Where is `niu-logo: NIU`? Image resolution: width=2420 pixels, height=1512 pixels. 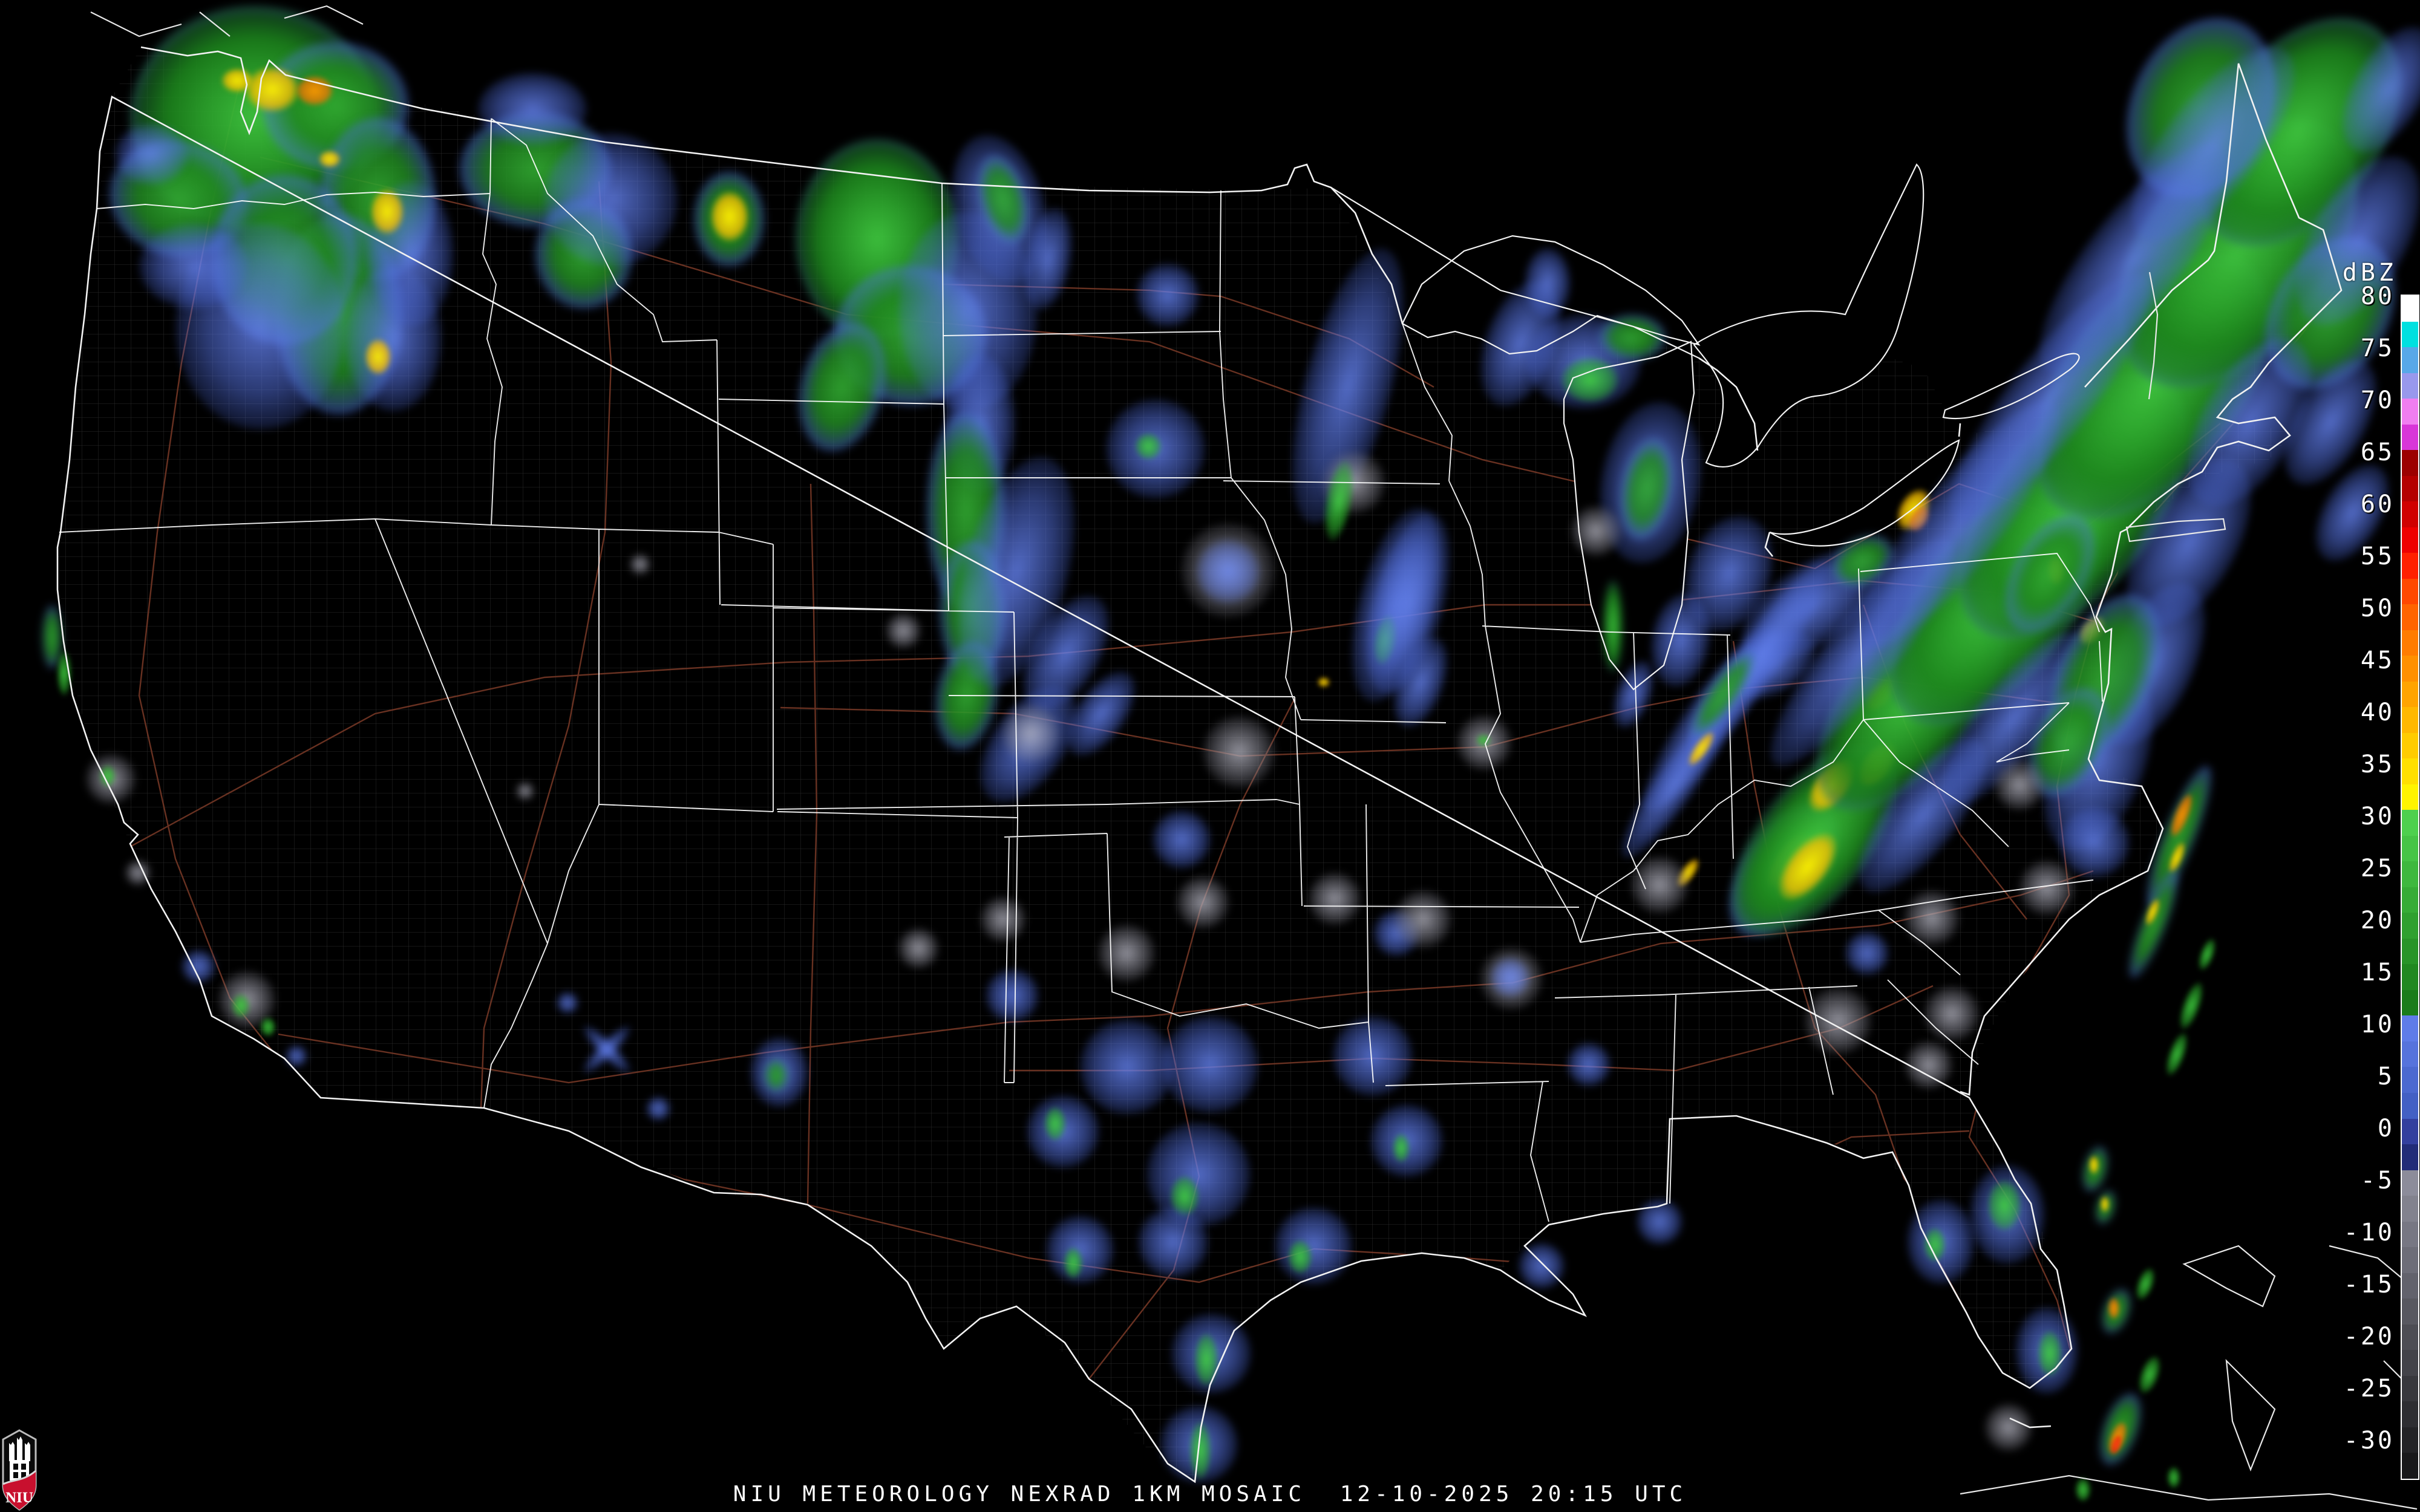 niu-logo: NIU is located at coordinates (19, 1470).